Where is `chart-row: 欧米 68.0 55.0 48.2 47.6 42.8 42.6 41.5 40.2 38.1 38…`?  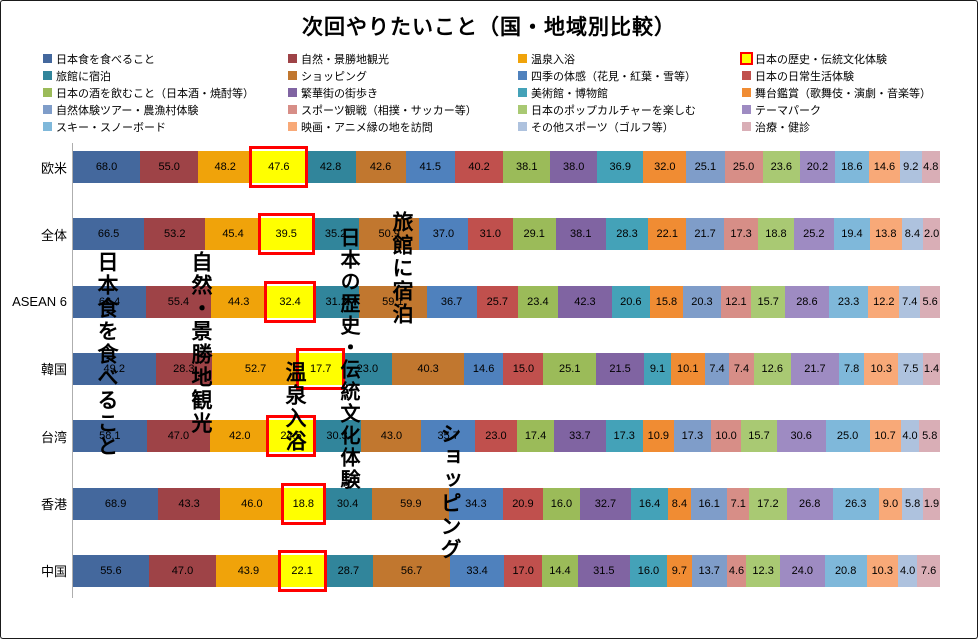
chart-row: 欧米 68.0 55.0 48.2 47.6 42.8 42.6 41.5 40.2 38.1 38… is located at coordinates (474, 167).